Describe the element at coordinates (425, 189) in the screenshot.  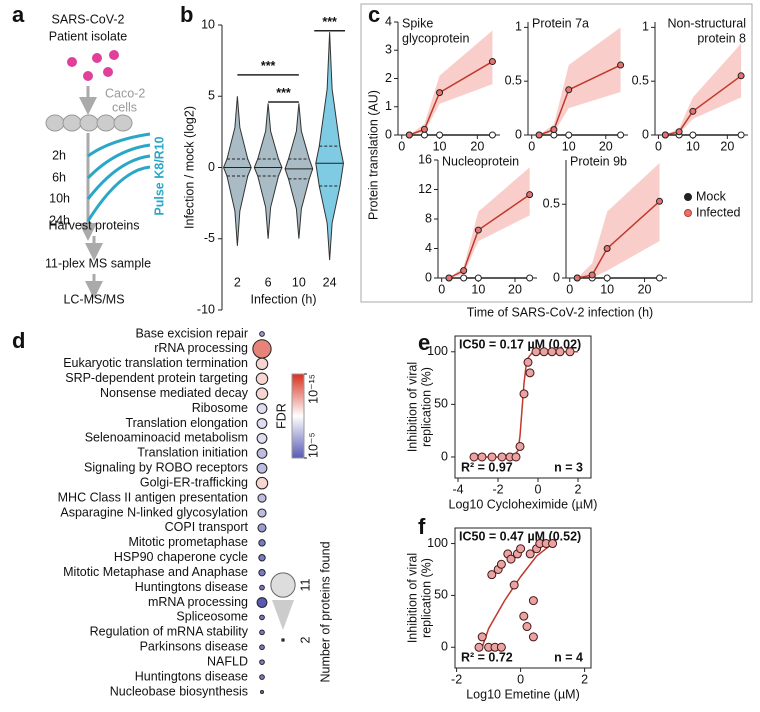
I see `y-tick-label: 12` at that location.